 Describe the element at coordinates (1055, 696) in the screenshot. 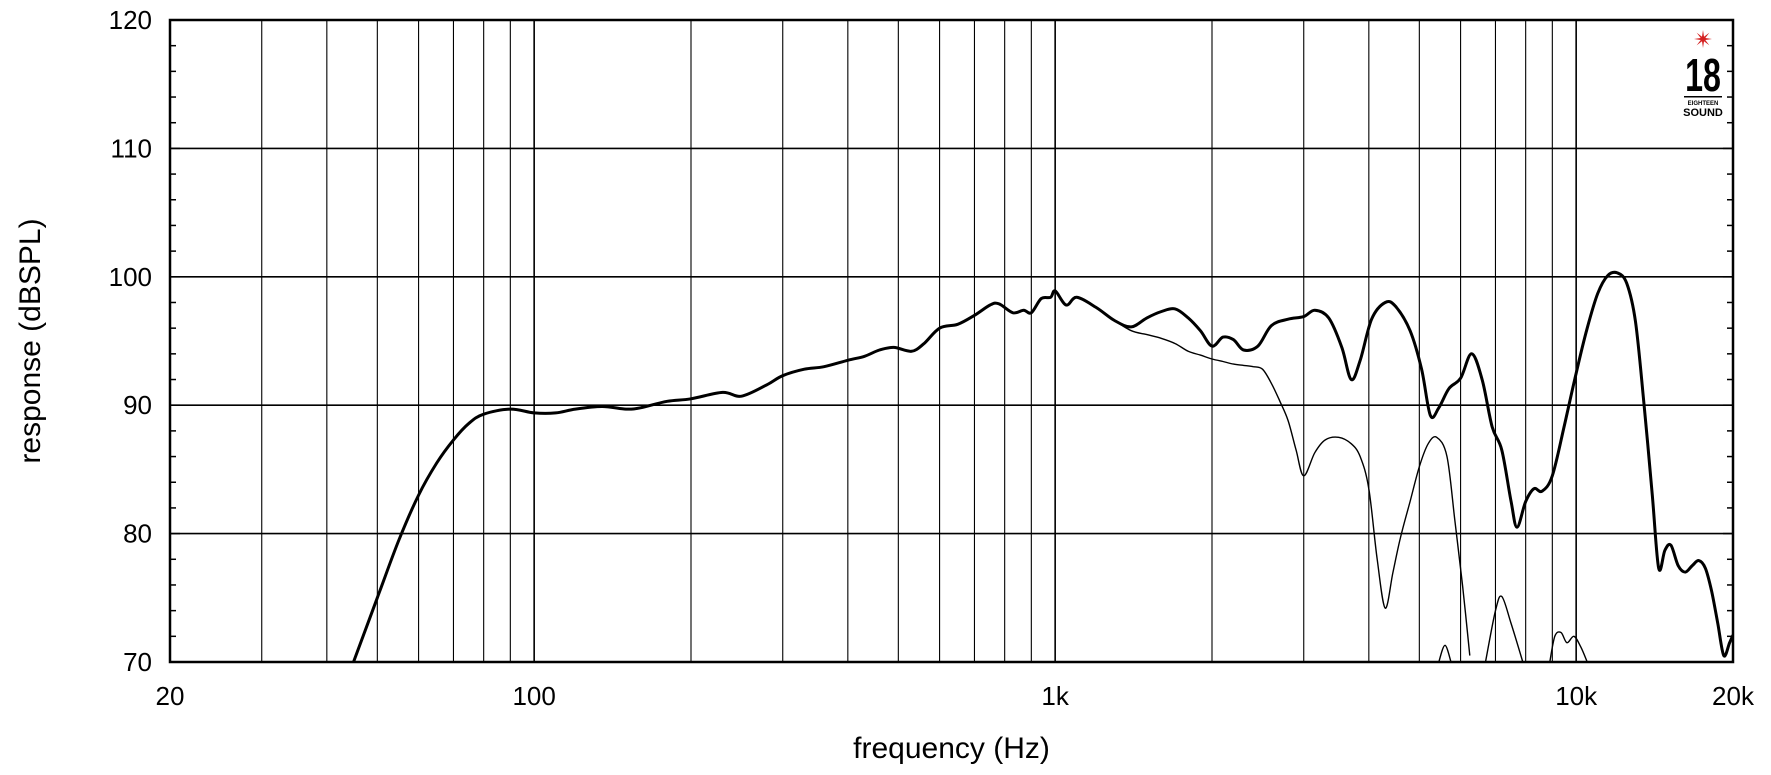

I see `x-tick-label: 1k` at that location.